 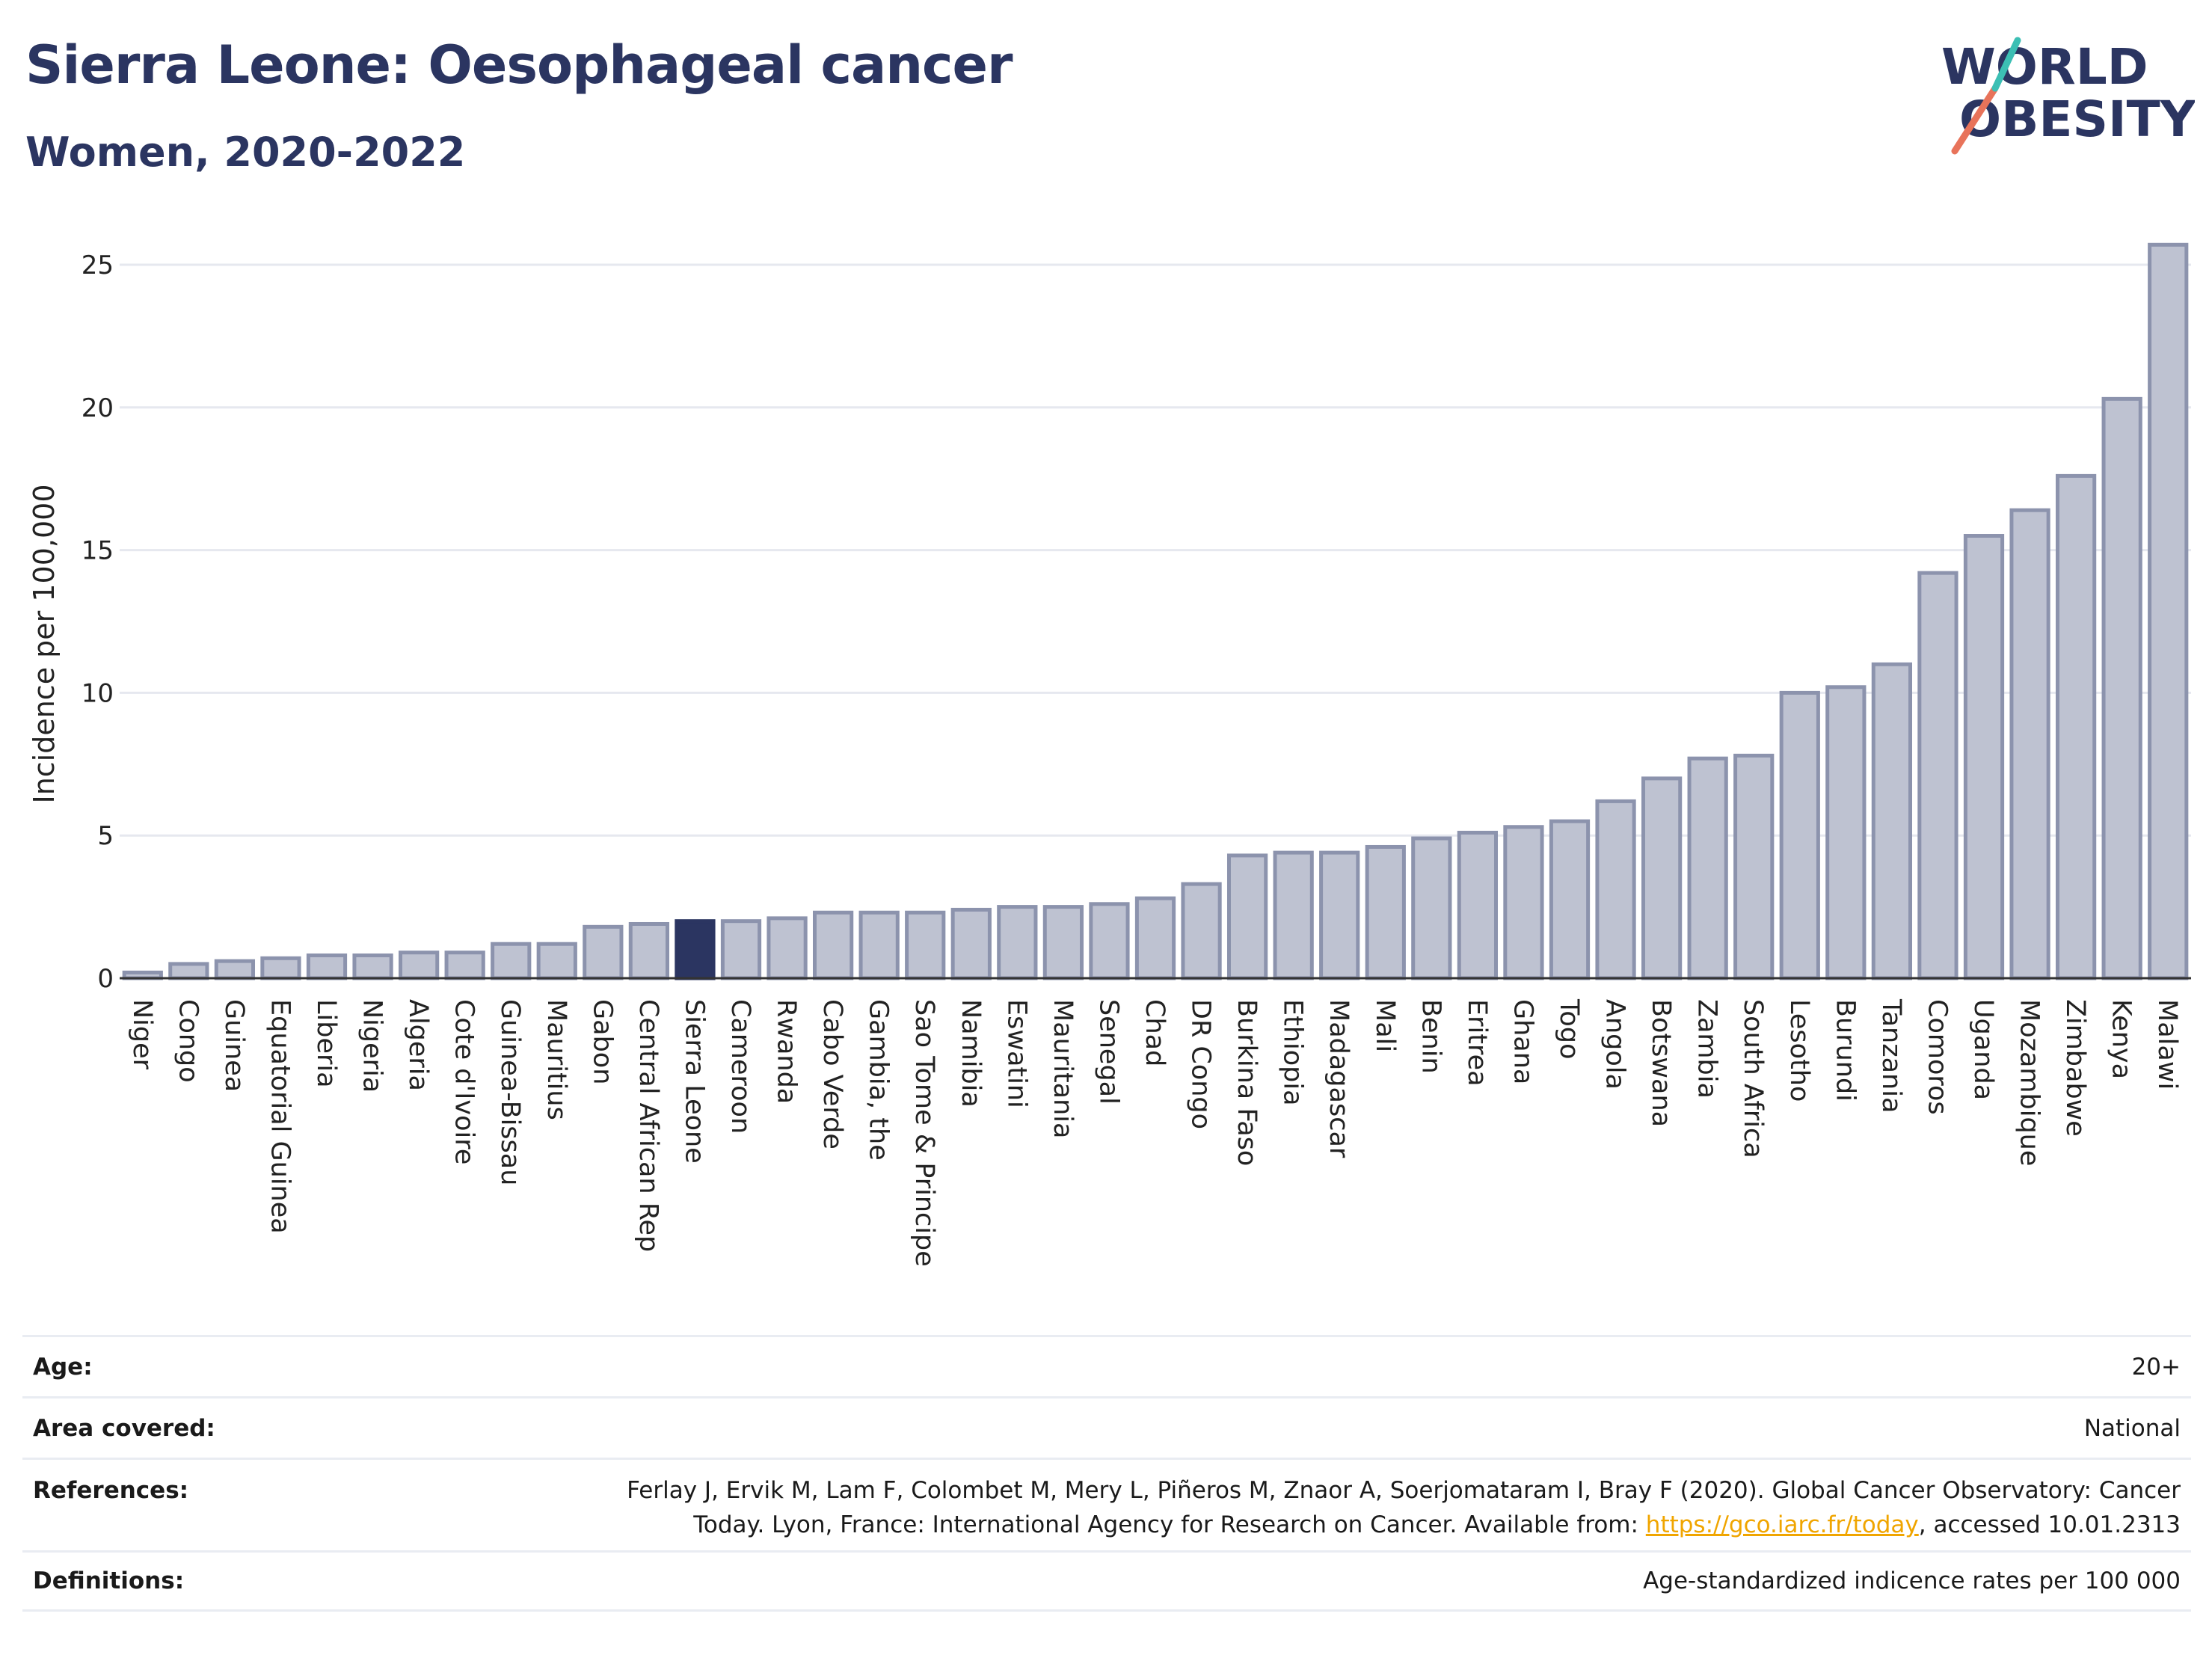 I want to click on x-tick-label: Zimbabwe, so click(x=2075, y=1068).